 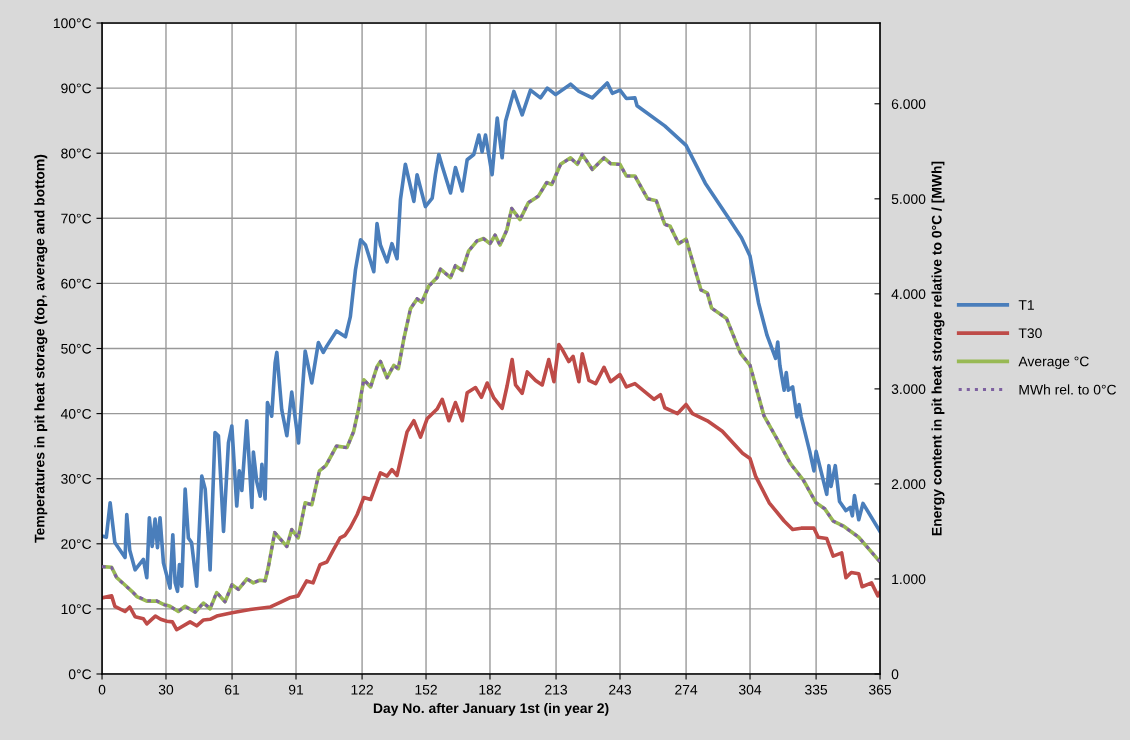 What do you see at coordinates (426, 689) in the screenshot?
I see `x-tick-label: 152` at bounding box center [426, 689].